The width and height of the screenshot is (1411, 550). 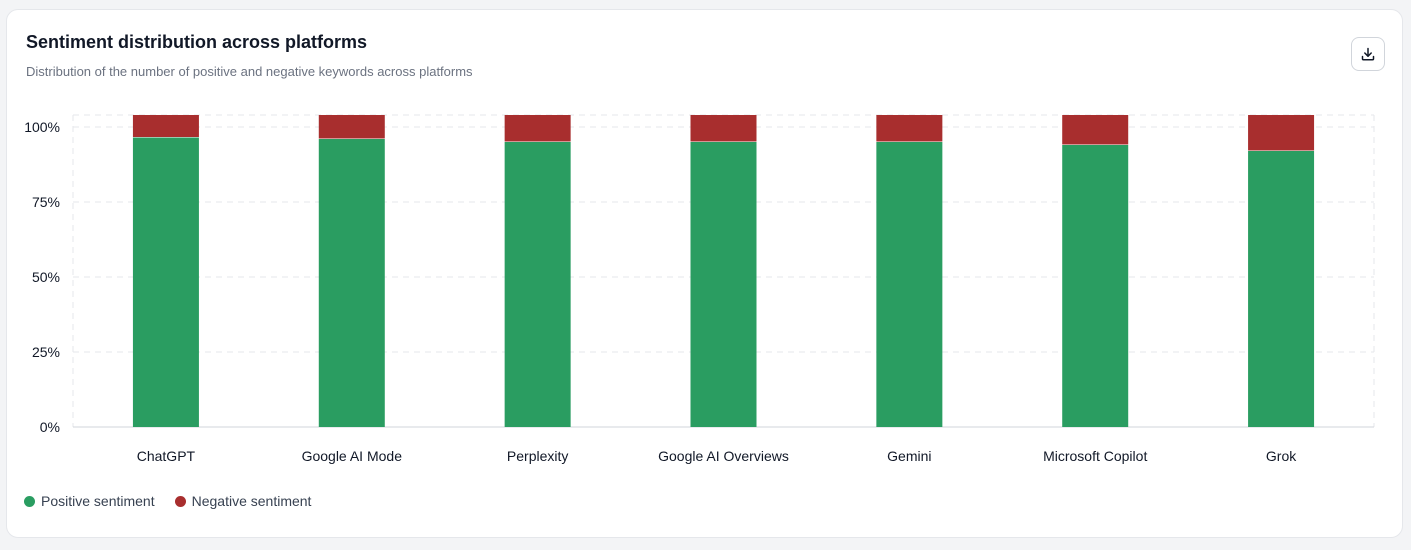 I want to click on y-tick-label: 100%, so click(x=42, y=127).